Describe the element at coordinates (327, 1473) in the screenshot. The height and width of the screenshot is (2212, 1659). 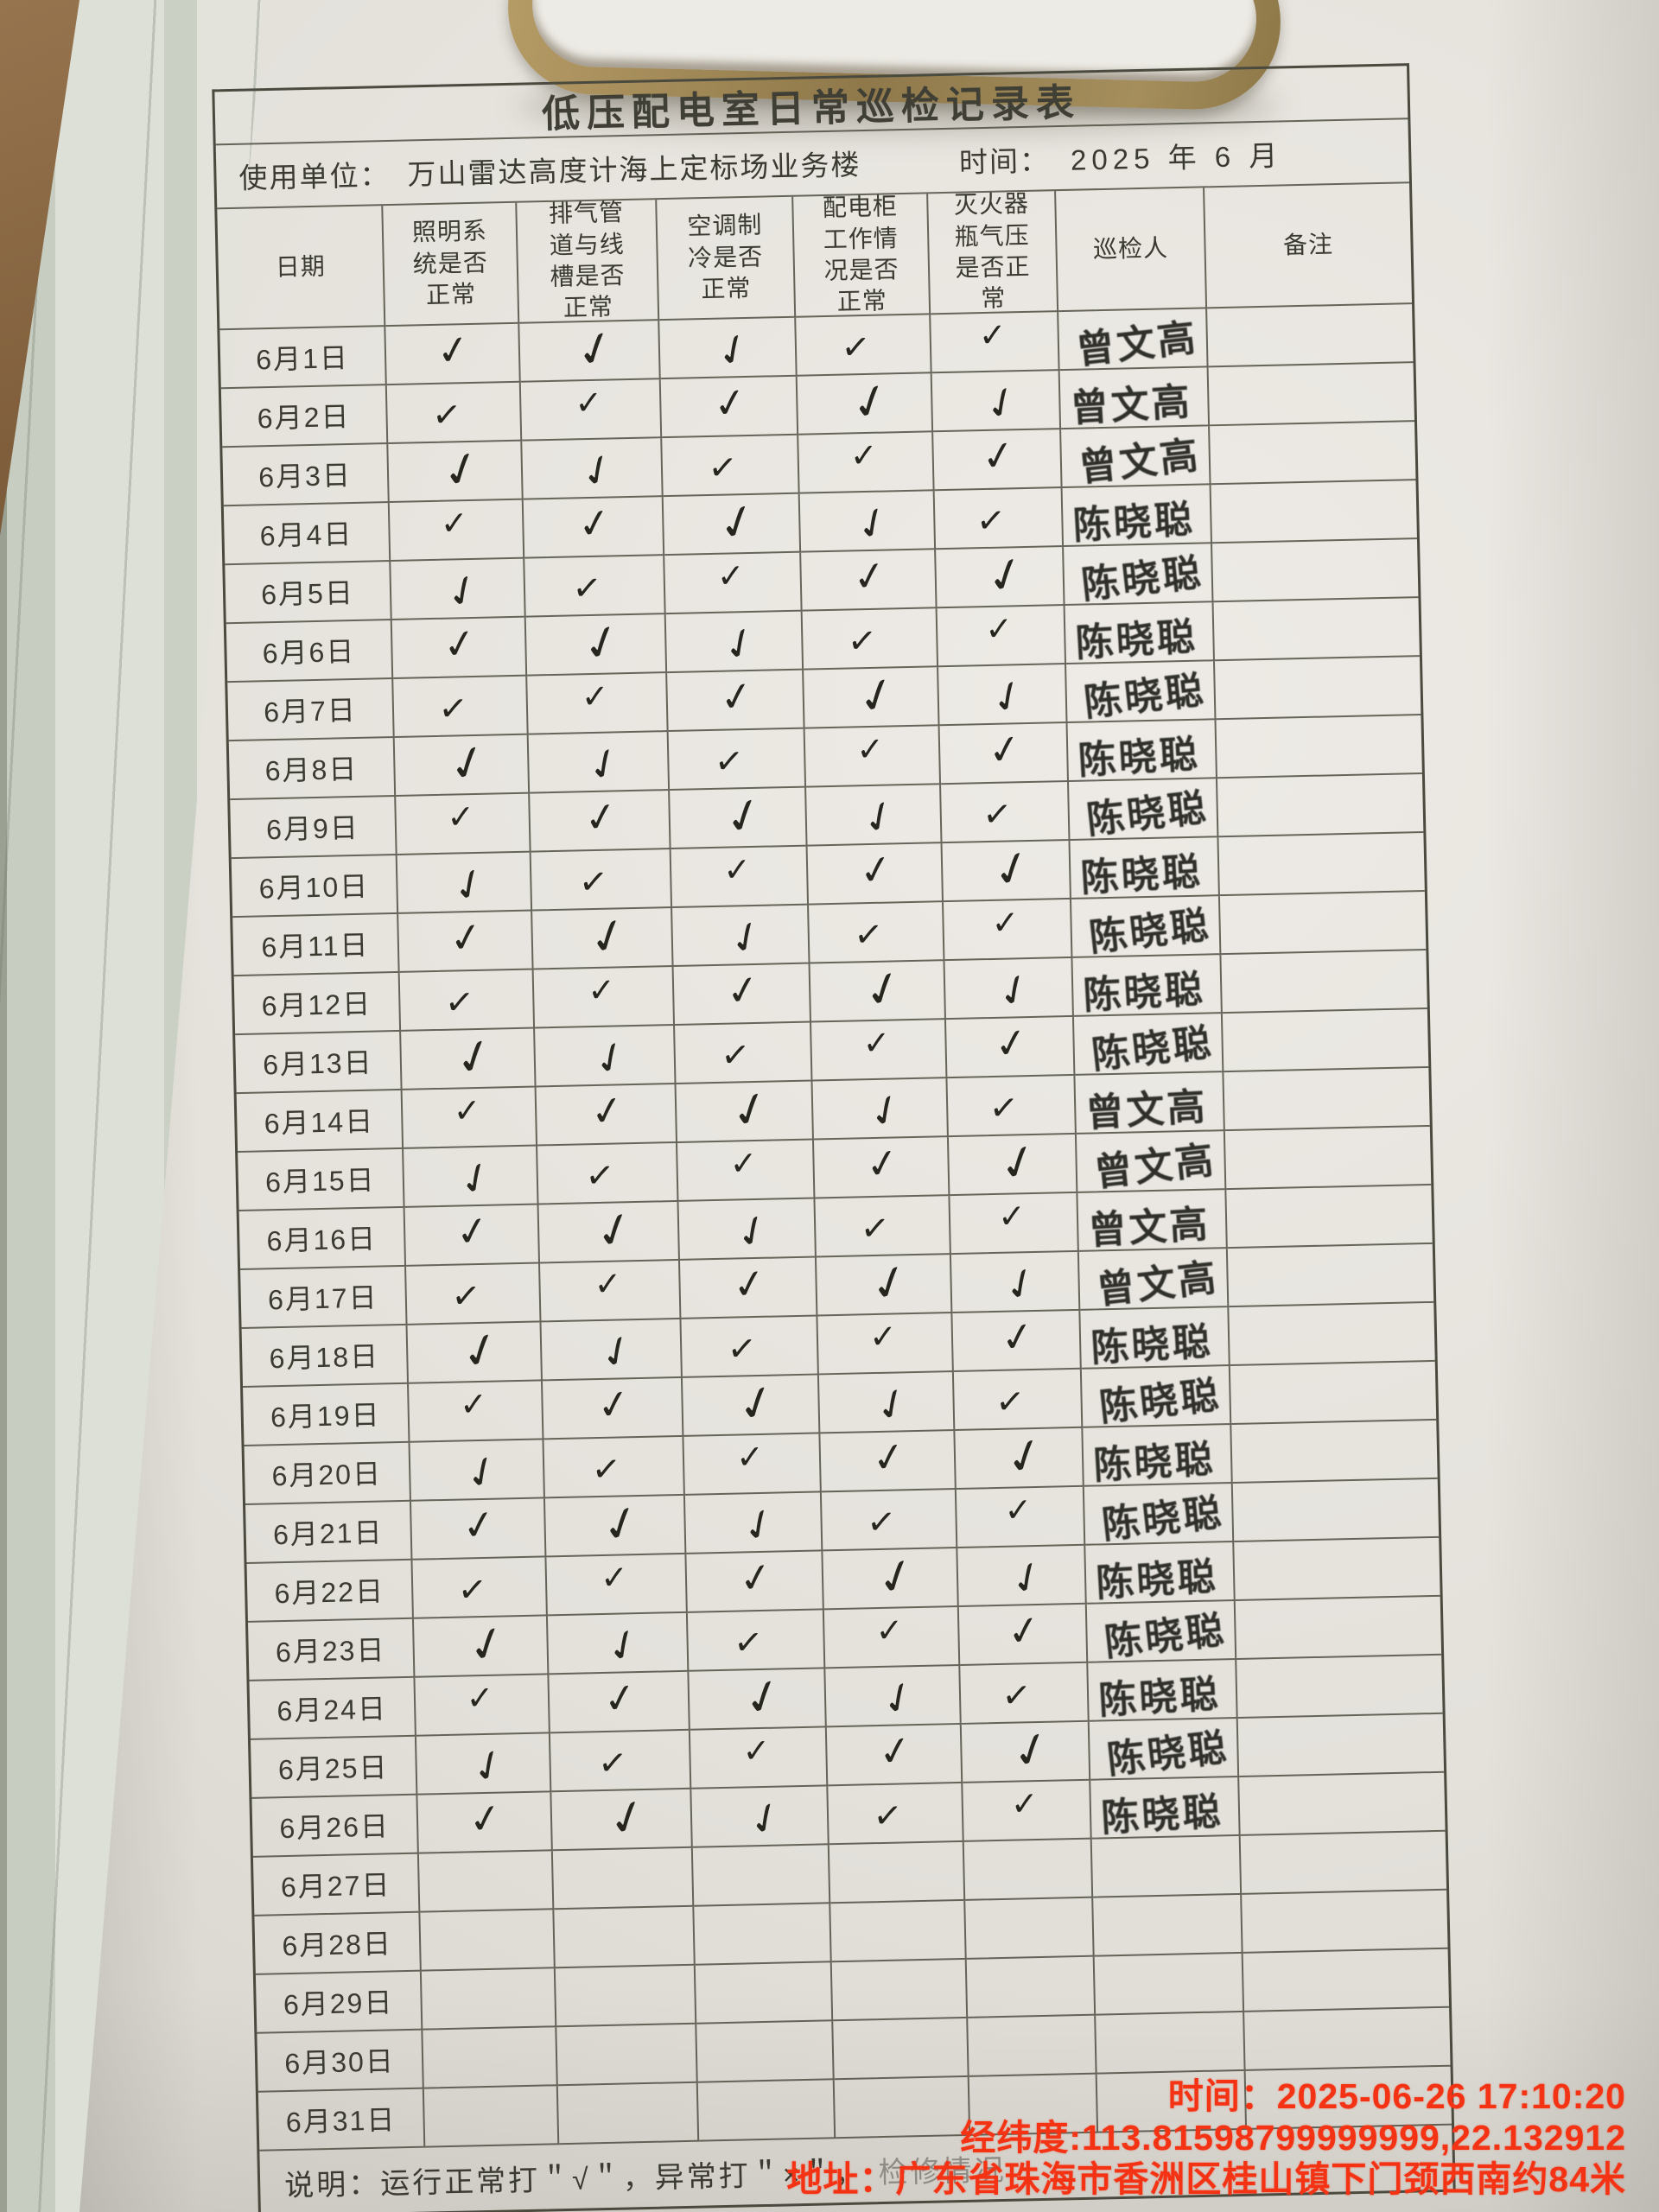
I see `date-cell: 6月20日` at that location.